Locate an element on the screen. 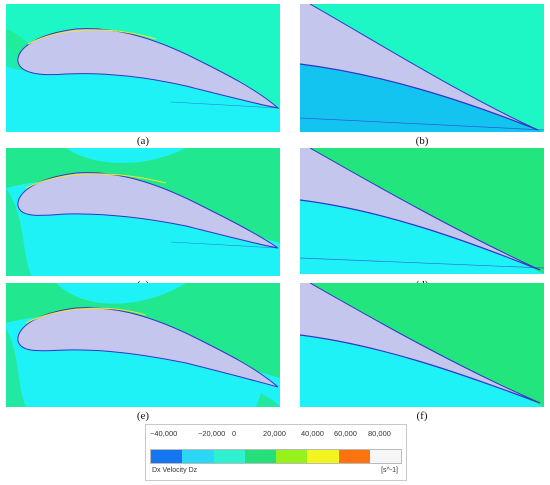  legend-unit-label: [s^-1] is located at coordinates (389, 470).